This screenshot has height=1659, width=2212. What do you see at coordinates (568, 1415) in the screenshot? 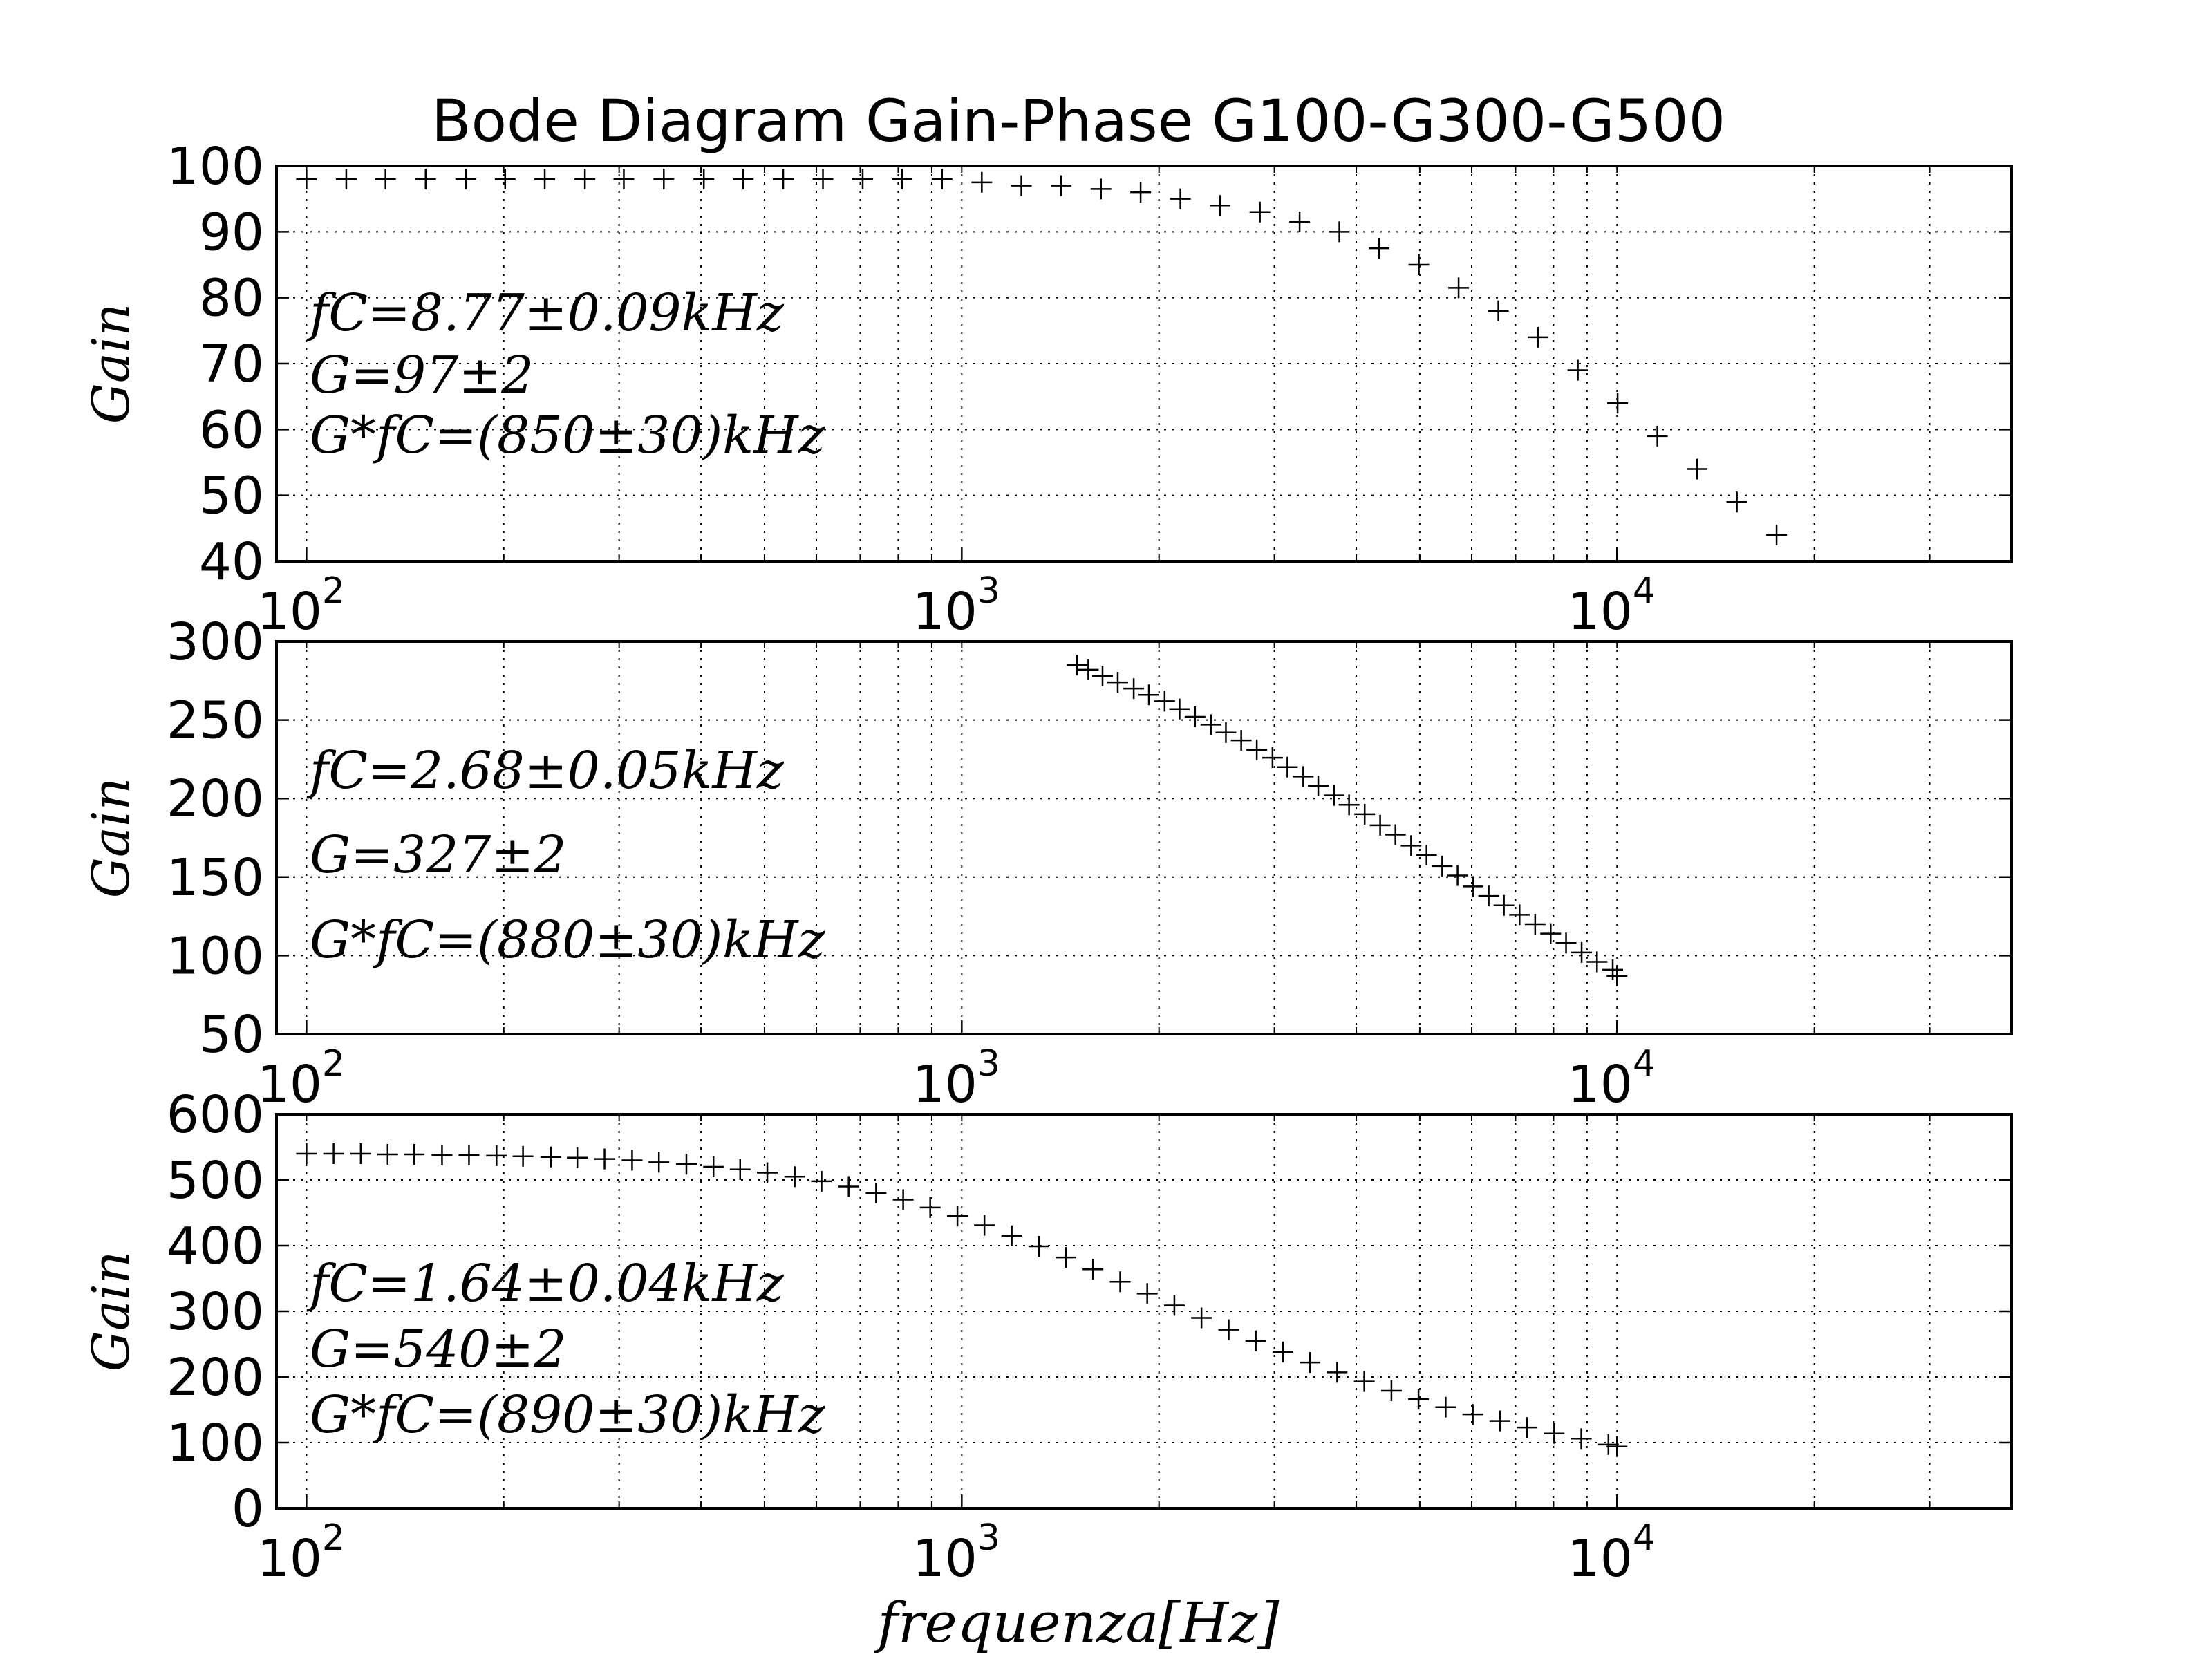
I see `fit-annotation: G*fC=(890±30)kHz` at bounding box center [568, 1415].